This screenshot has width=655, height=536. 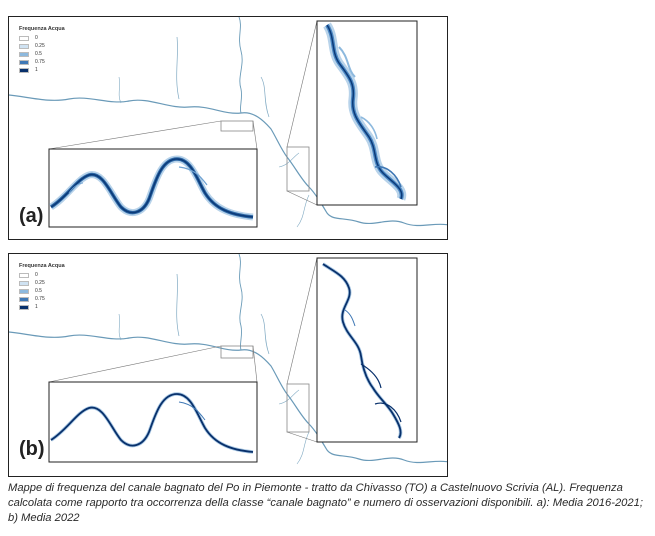 What do you see at coordinates (31, 216) in the screenshot?
I see `panel-label: (a)` at bounding box center [31, 216].